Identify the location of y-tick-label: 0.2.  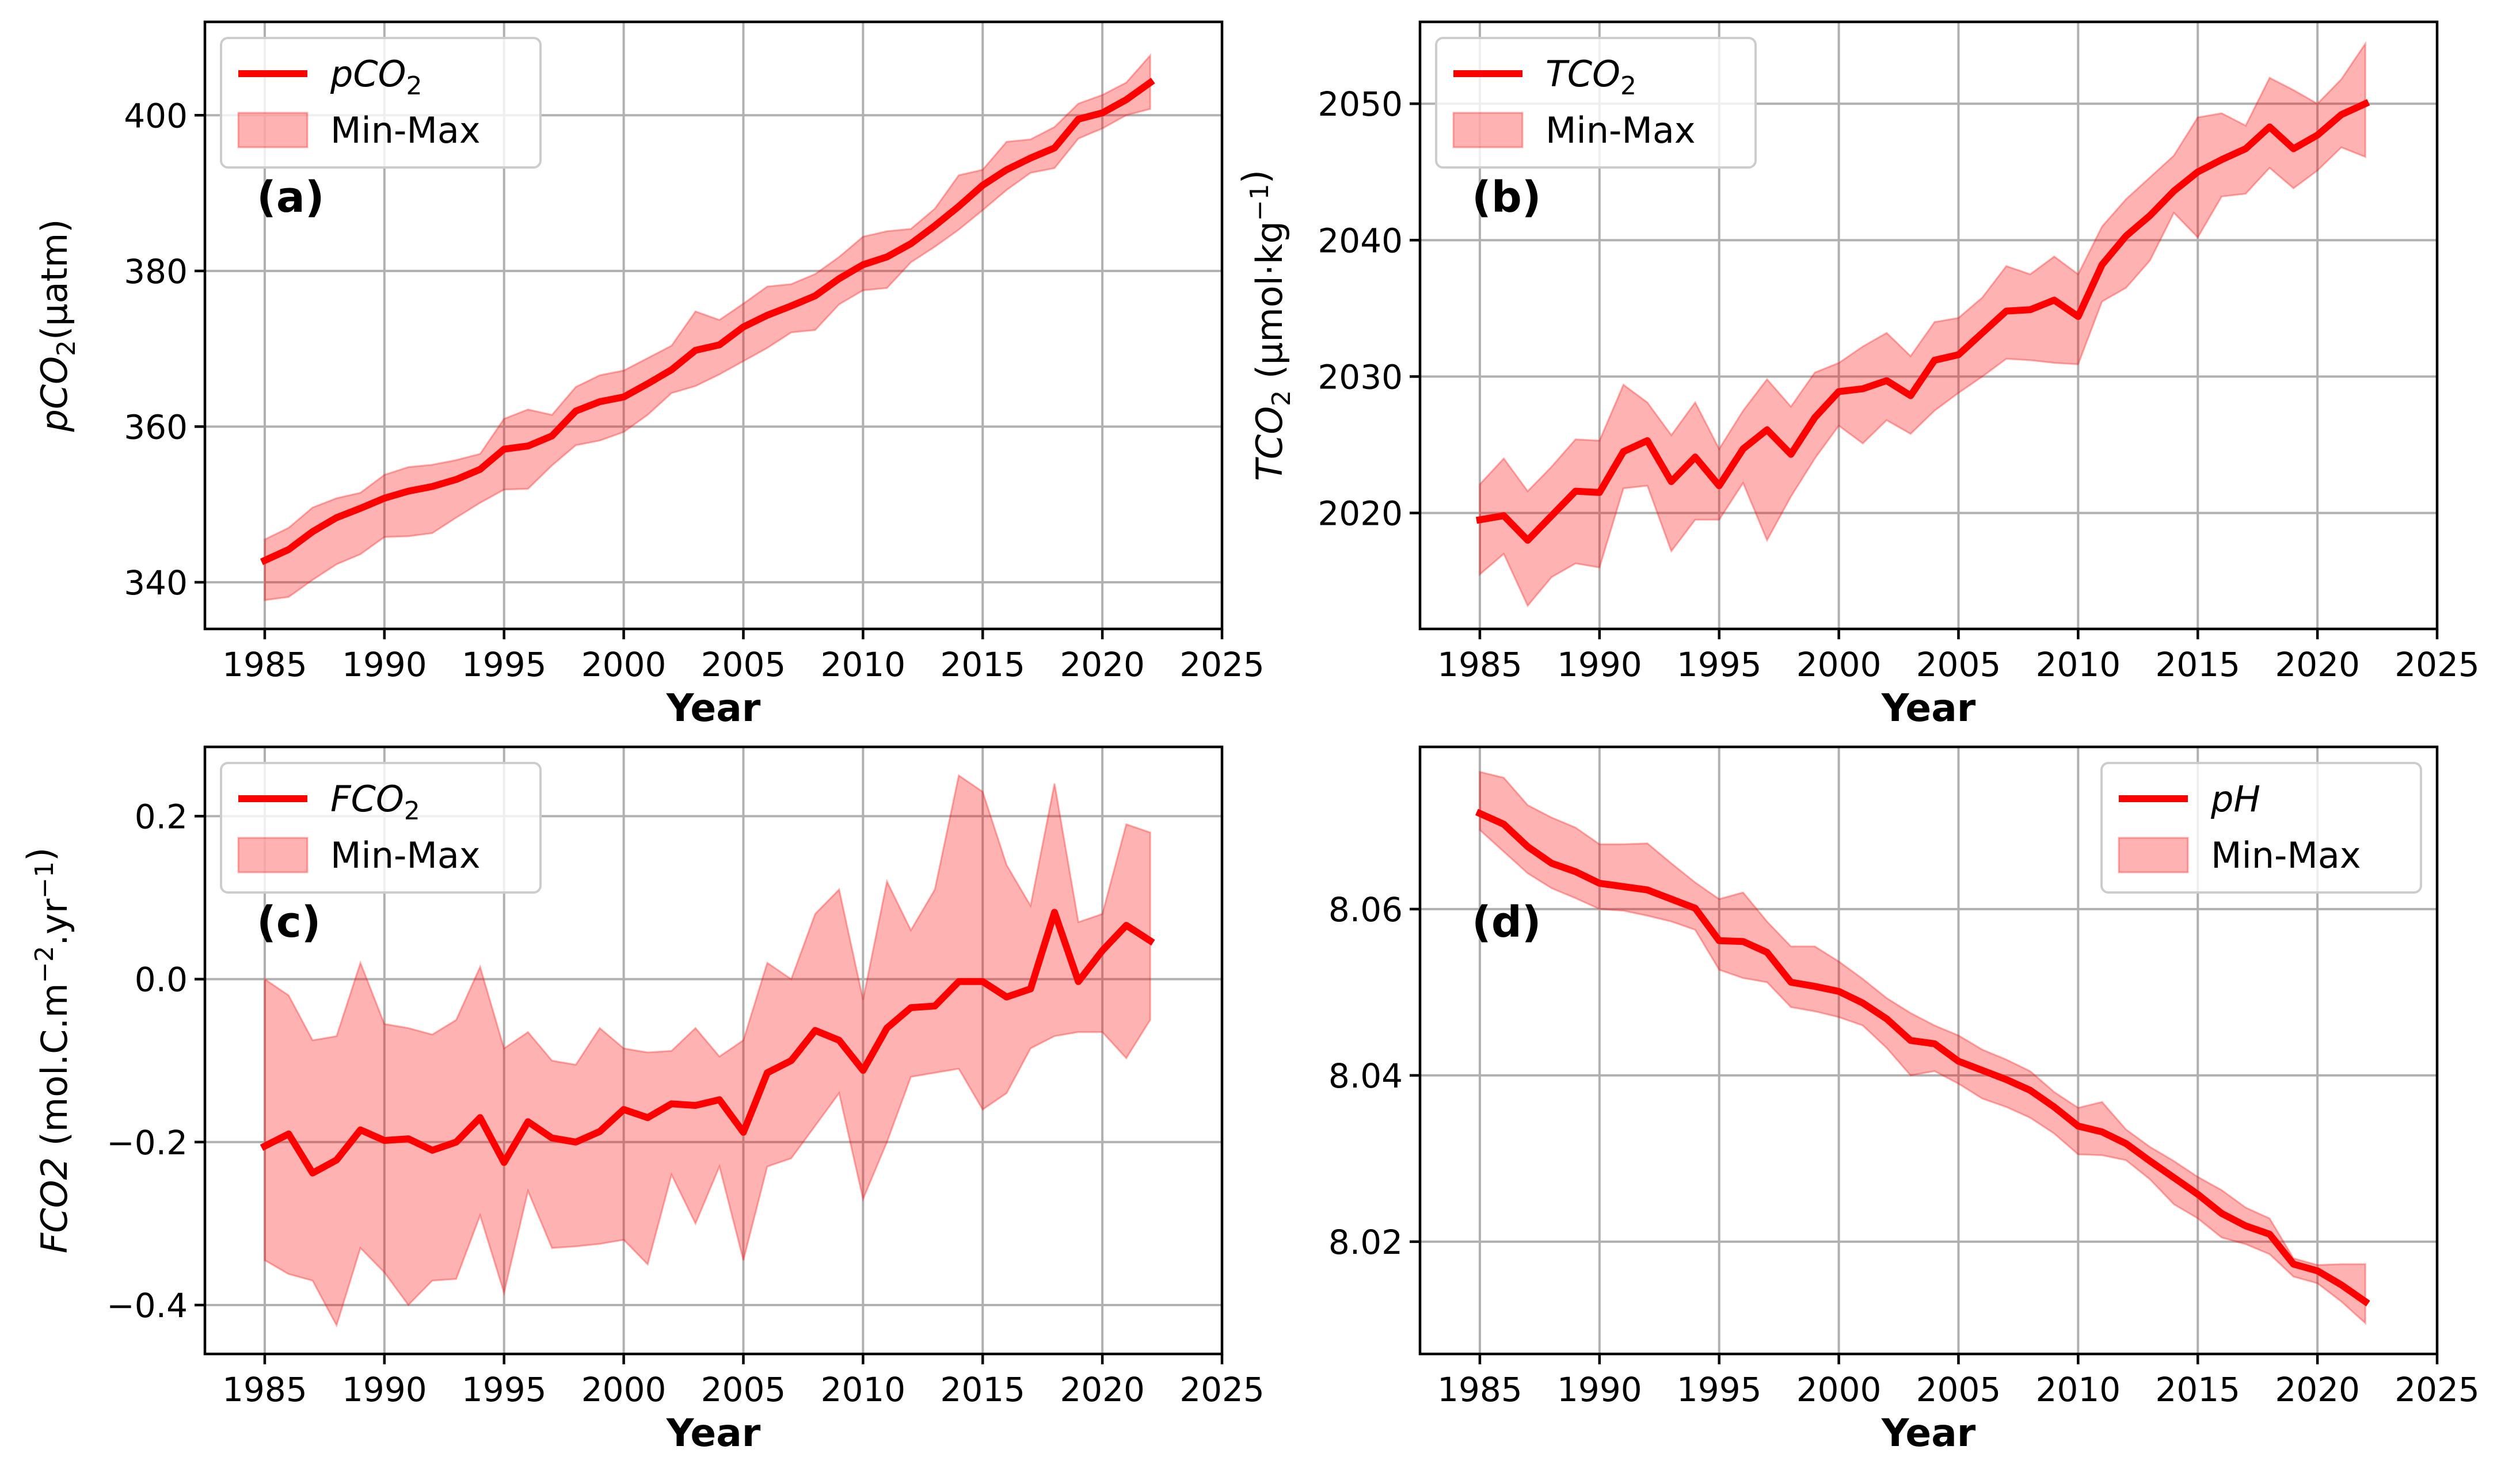
(161, 816).